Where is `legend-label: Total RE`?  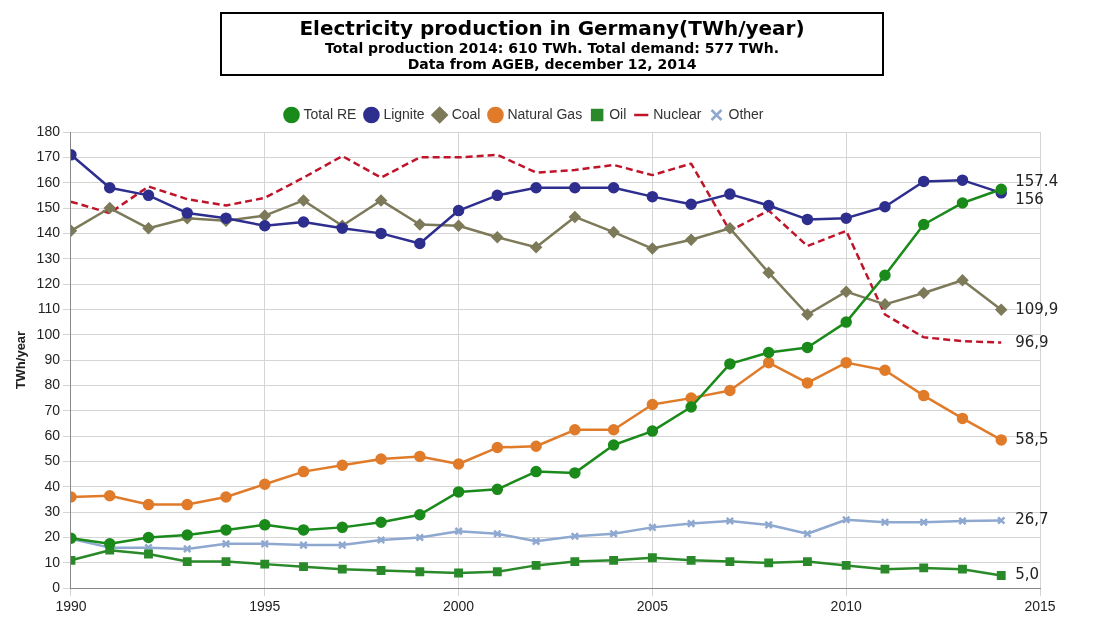 legend-label: Total RE is located at coordinates (330, 113).